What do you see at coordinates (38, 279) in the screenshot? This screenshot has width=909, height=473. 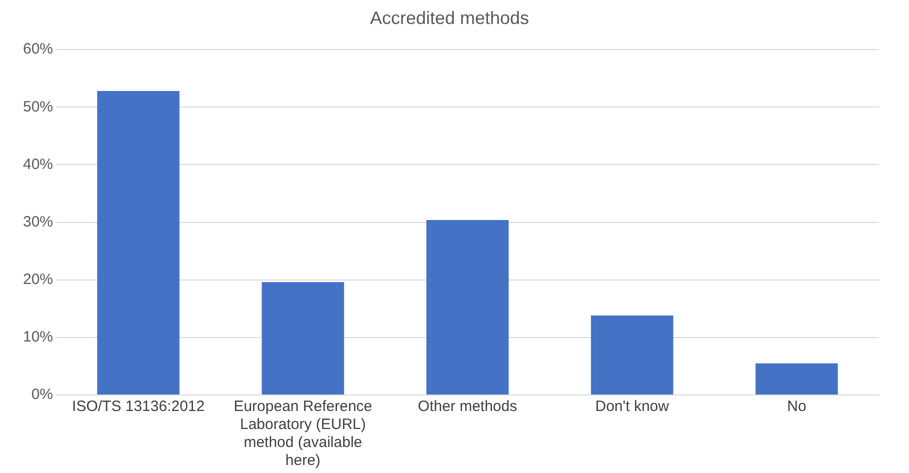 I see `y-tick-label: 20%` at bounding box center [38, 279].